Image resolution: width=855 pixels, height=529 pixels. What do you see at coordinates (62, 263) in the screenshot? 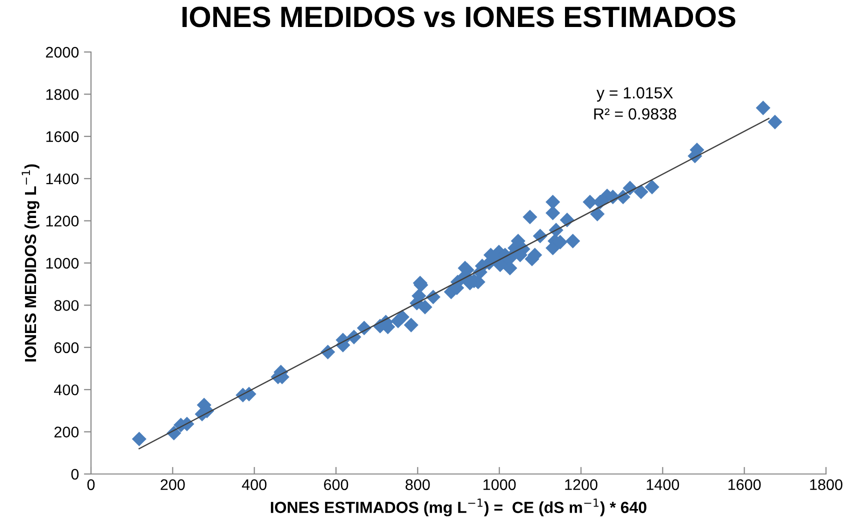
I see `y-tick-label: 1000` at bounding box center [62, 263].